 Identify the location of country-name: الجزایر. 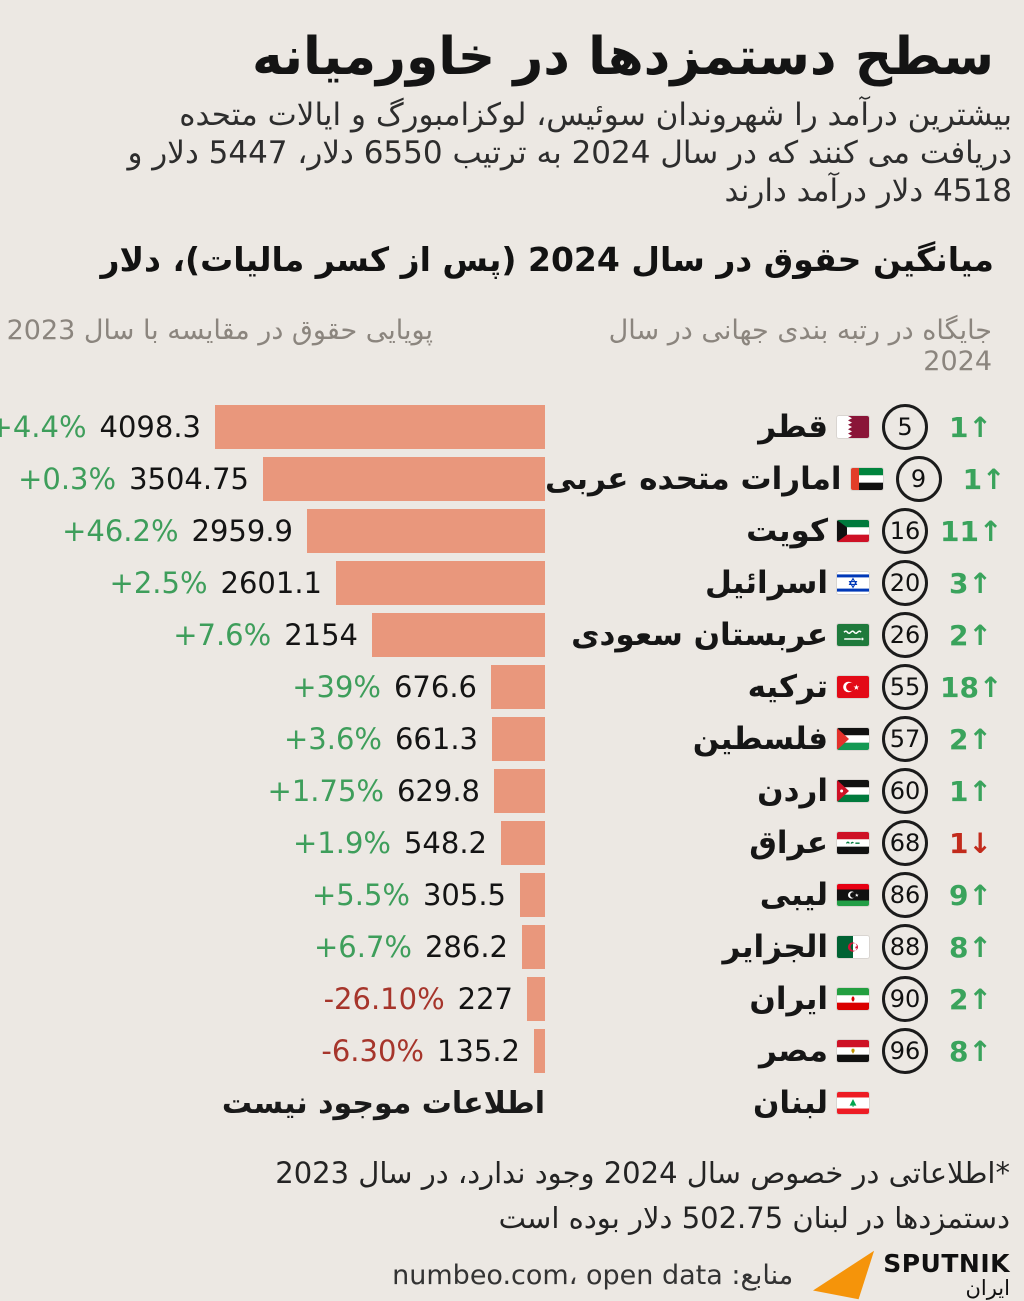
(775, 947).